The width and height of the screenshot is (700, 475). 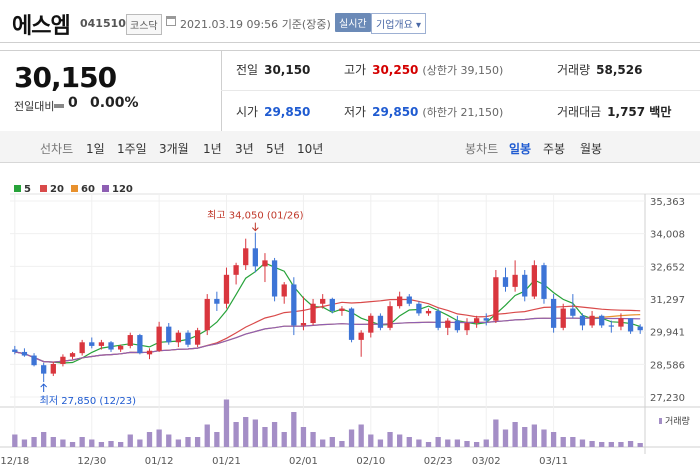 I want to click on change-value: 0, so click(x=73, y=103).